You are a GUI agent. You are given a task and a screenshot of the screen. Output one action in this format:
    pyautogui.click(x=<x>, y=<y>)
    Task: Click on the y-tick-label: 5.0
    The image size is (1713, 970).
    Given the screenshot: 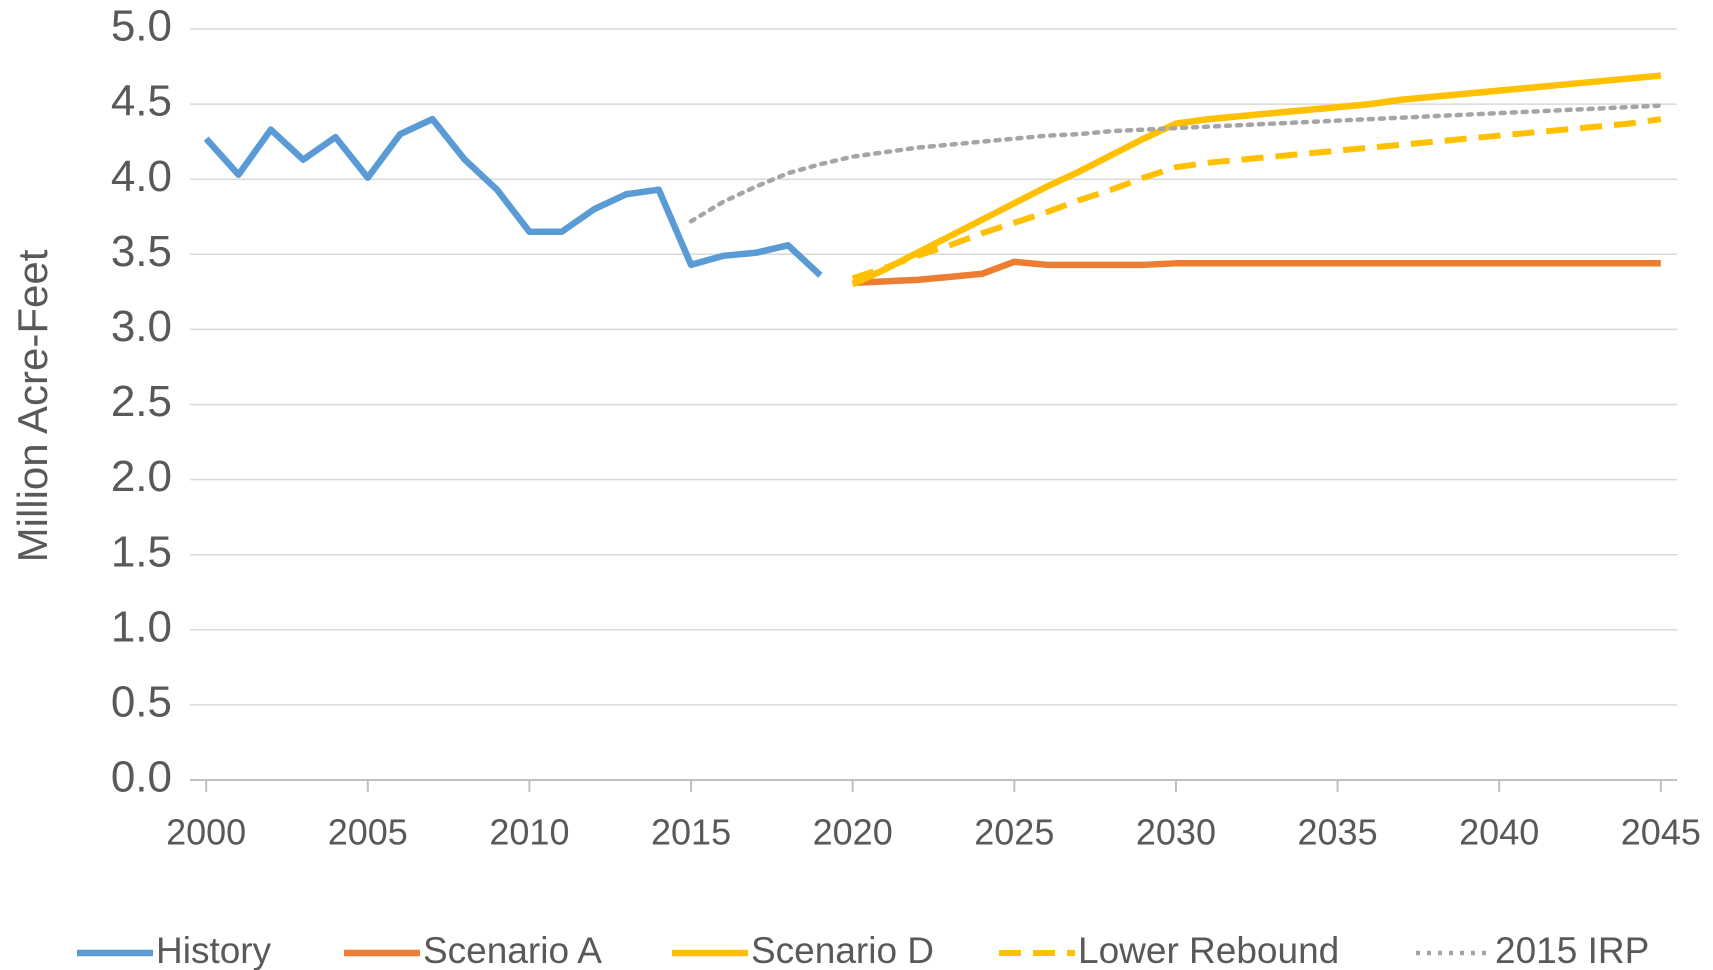 What is the action you would take?
    pyautogui.click(x=141, y=26)
    